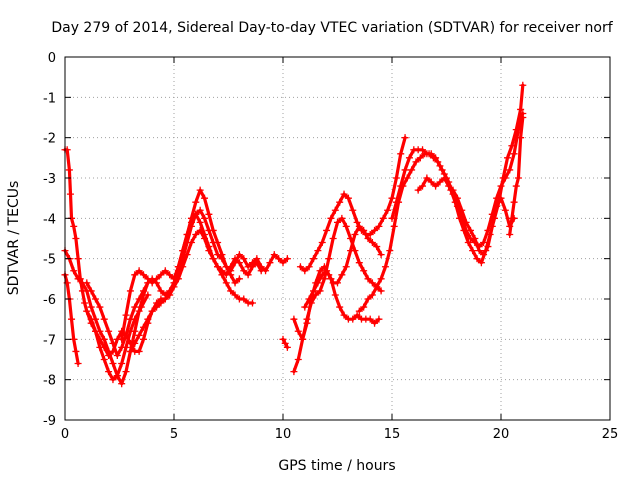  What do you see at coordinates (49, 340) in the screenshot?
I see `y-tick-label: -7` at bounding box center [49, 340].